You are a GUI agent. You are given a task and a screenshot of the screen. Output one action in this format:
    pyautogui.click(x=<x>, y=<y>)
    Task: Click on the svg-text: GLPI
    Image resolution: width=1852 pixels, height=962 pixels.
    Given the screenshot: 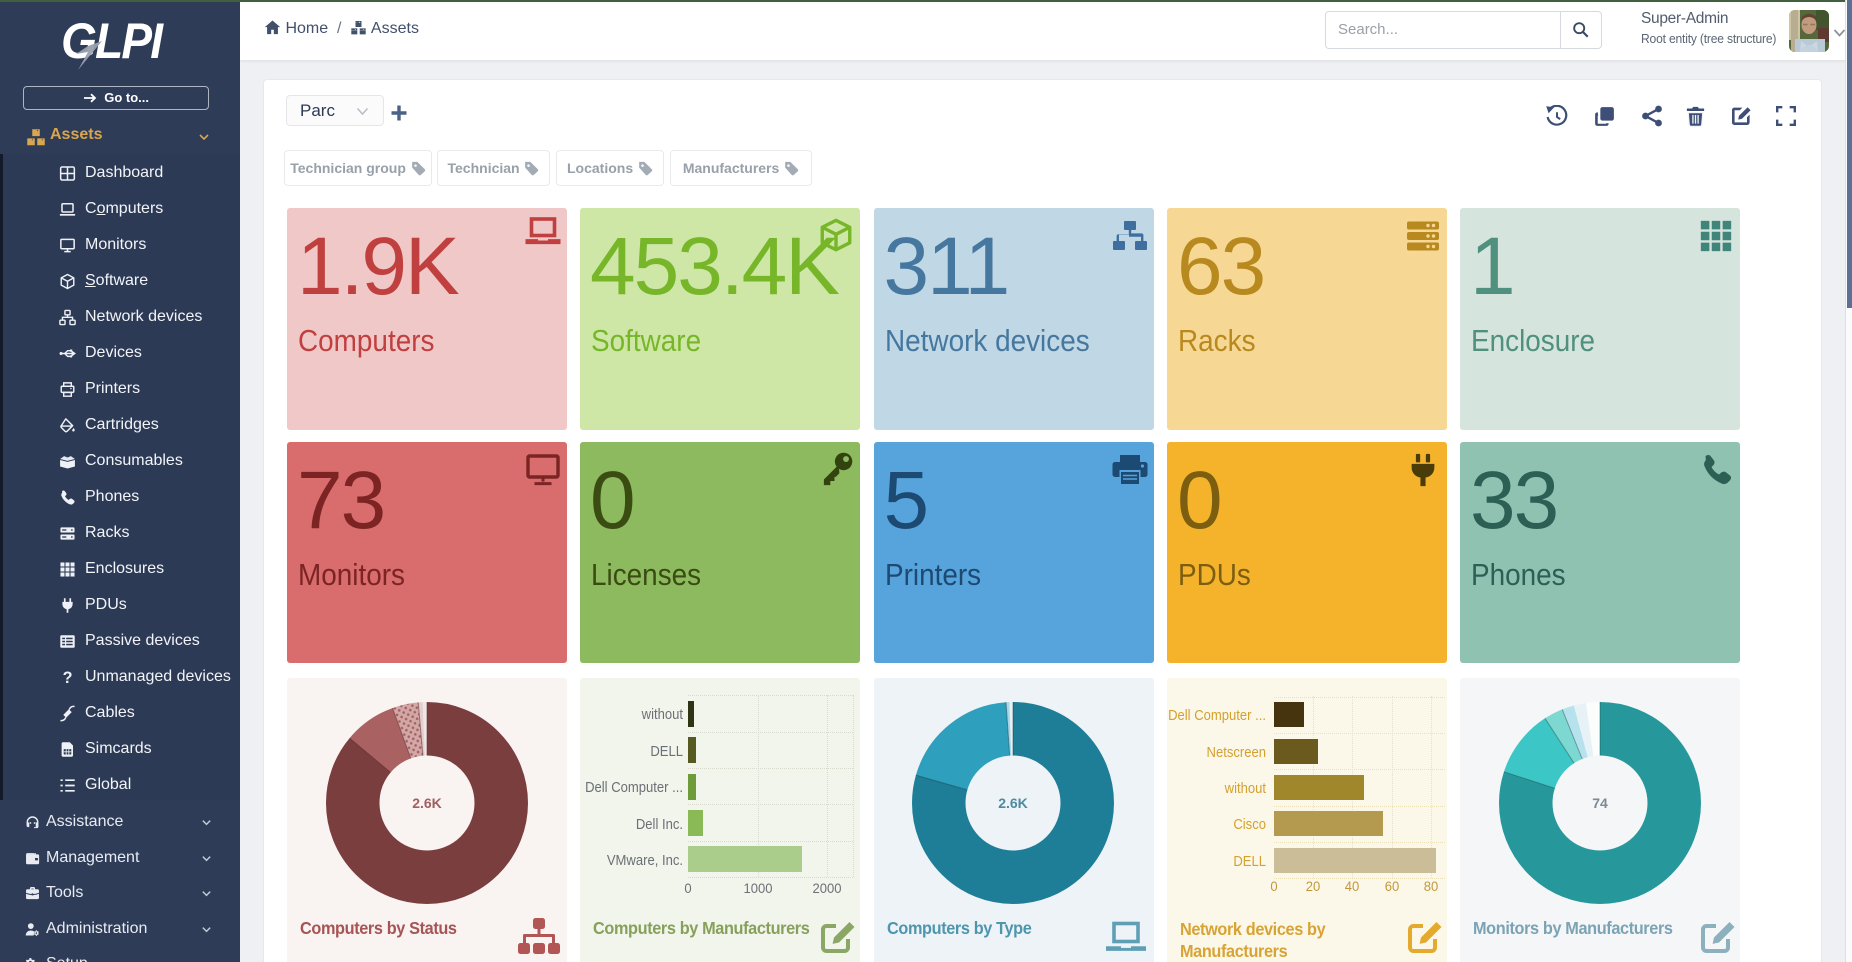 What is the action you would take?
    pyautogui.click(x=112, y=43)
    